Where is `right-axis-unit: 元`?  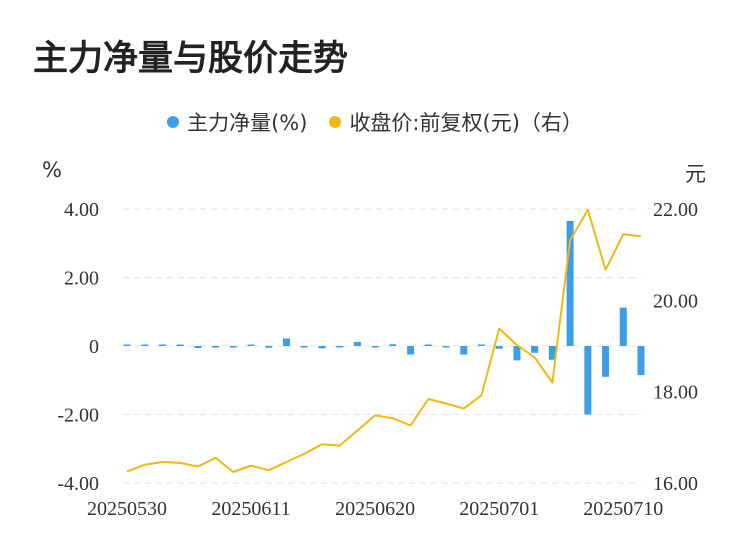 right-axis-unit: 元 is located at coordinates (695, 174).